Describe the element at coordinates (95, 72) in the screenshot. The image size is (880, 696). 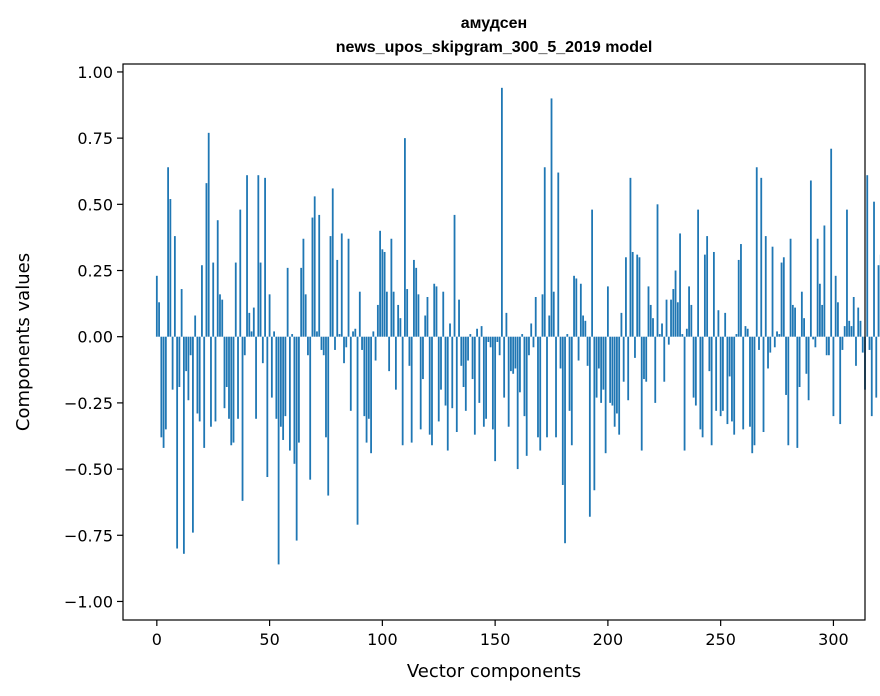
I see `y-tick-label: 1.00` at that location.